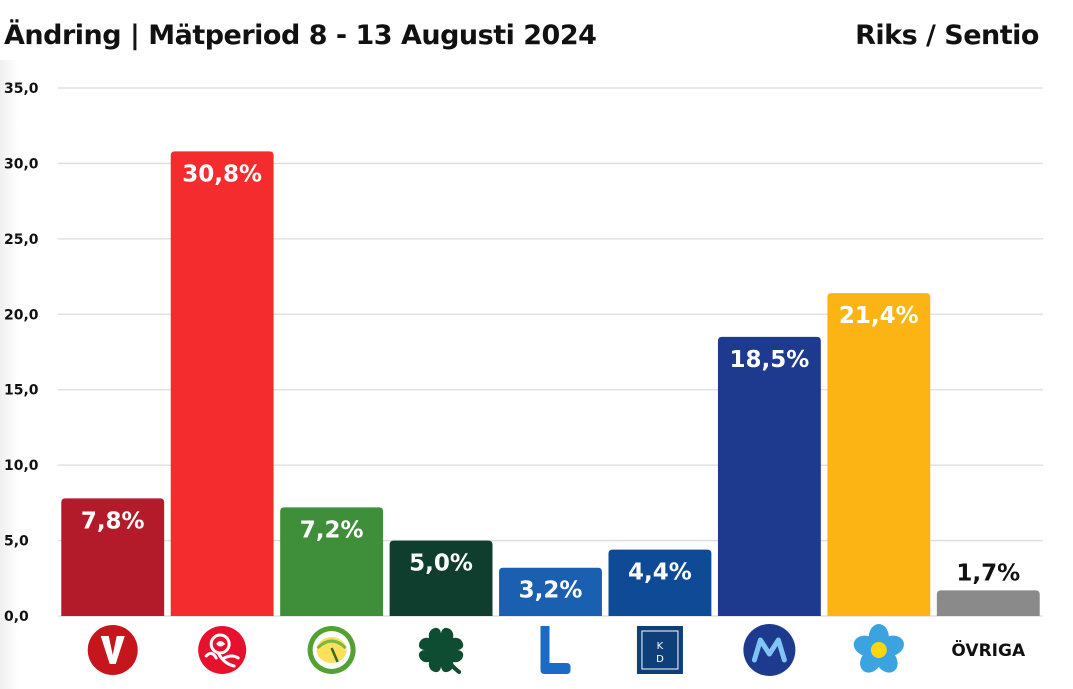 This screenshot has width=1073, height=689. I want to click on bar-value-label: 30,8%, so click(222, 174).